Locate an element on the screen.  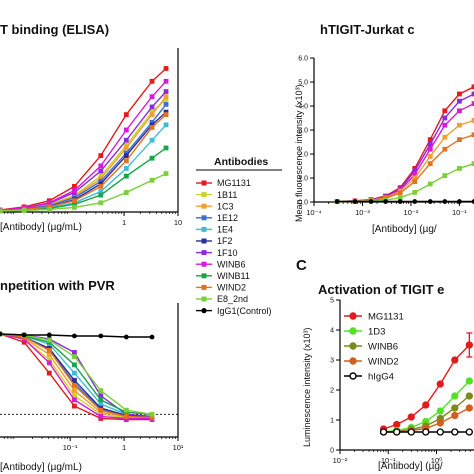
legend-c-label: hIgG4 is located at coordinates (381, 377).